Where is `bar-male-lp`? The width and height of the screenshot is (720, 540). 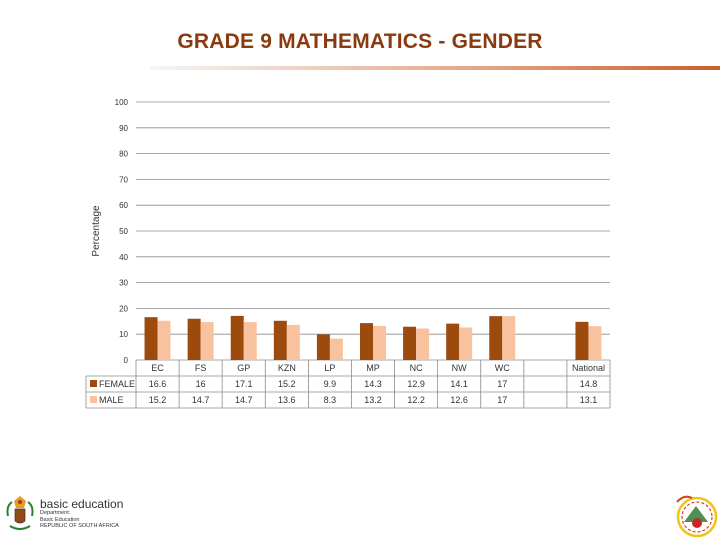
bar-male-lp is located at coordinates (336, 349).